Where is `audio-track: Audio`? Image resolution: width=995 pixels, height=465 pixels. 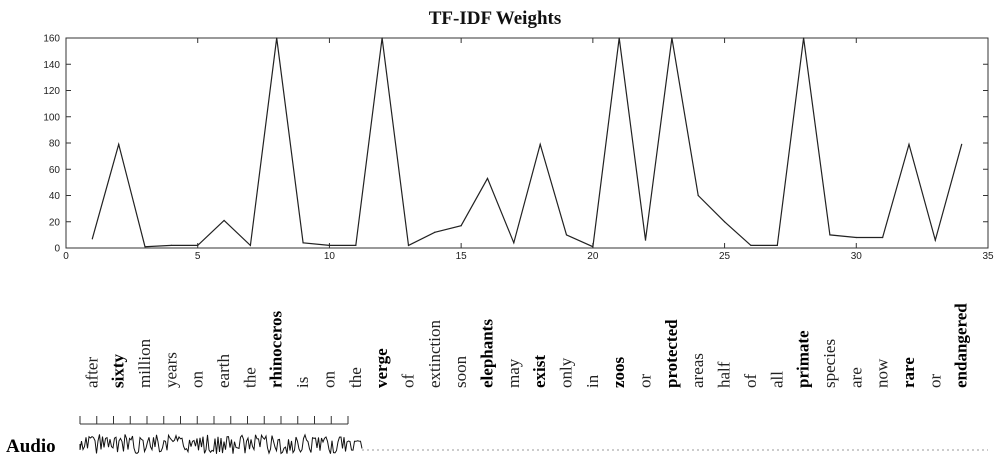
audio-track: Audio is located at coordinates (497, 436).